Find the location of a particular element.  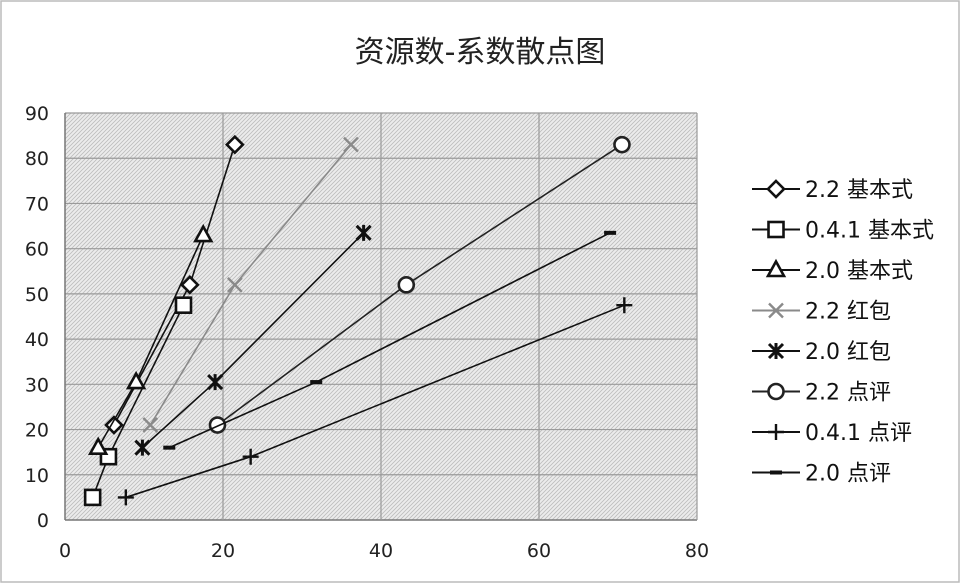

y-tick-label: 90 is located at coordinates (37, 114).